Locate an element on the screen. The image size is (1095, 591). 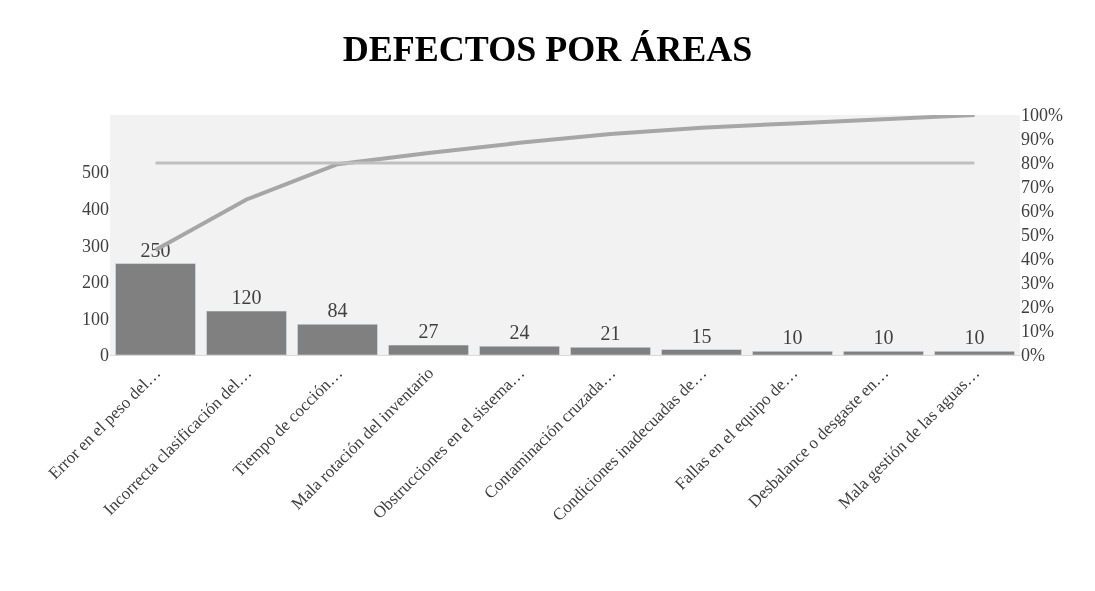
data-label: 120 is located at coordinates (246, 297).